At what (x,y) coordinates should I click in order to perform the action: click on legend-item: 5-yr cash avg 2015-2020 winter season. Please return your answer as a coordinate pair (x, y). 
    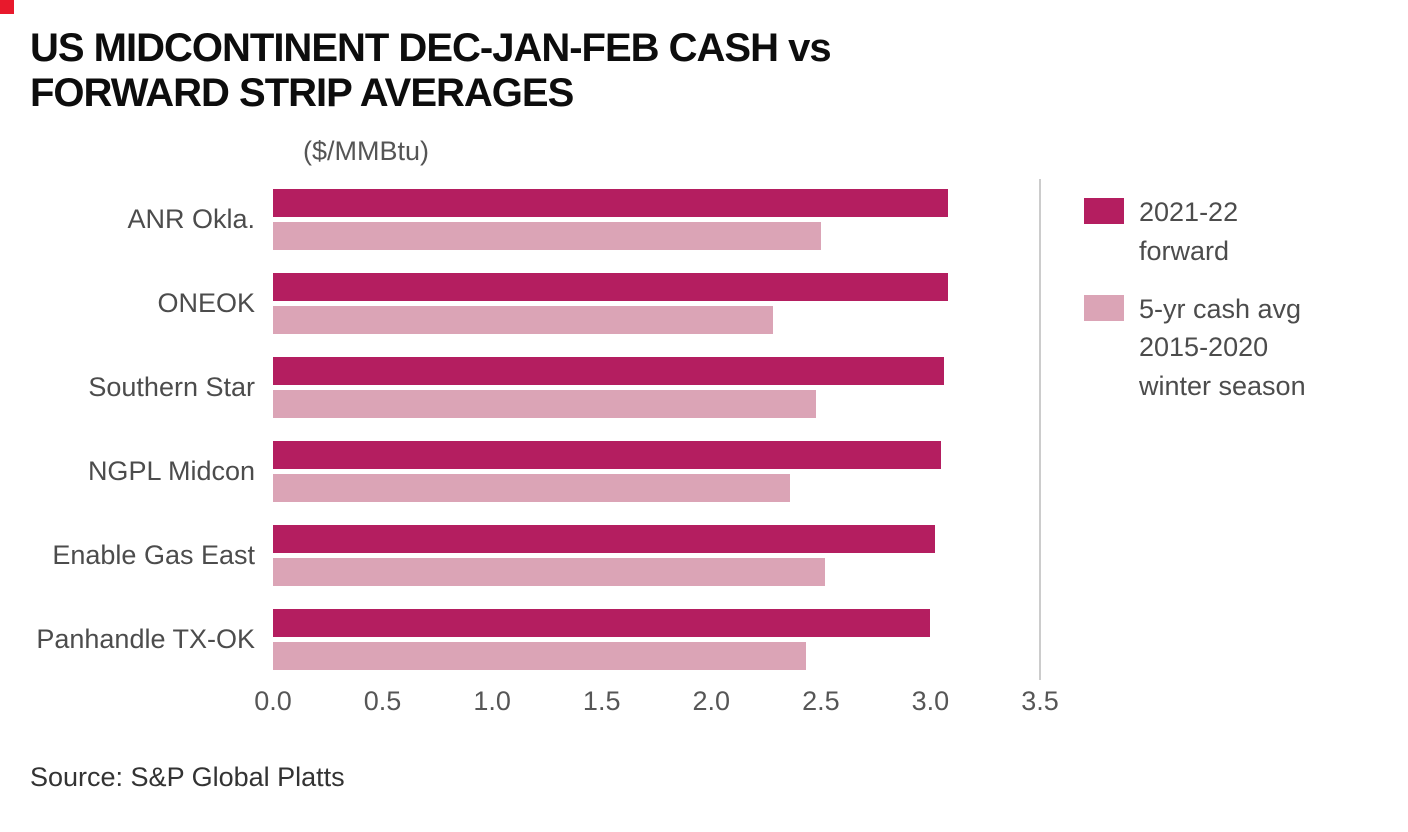
    Looking at the image, I should click on (1195, 347).